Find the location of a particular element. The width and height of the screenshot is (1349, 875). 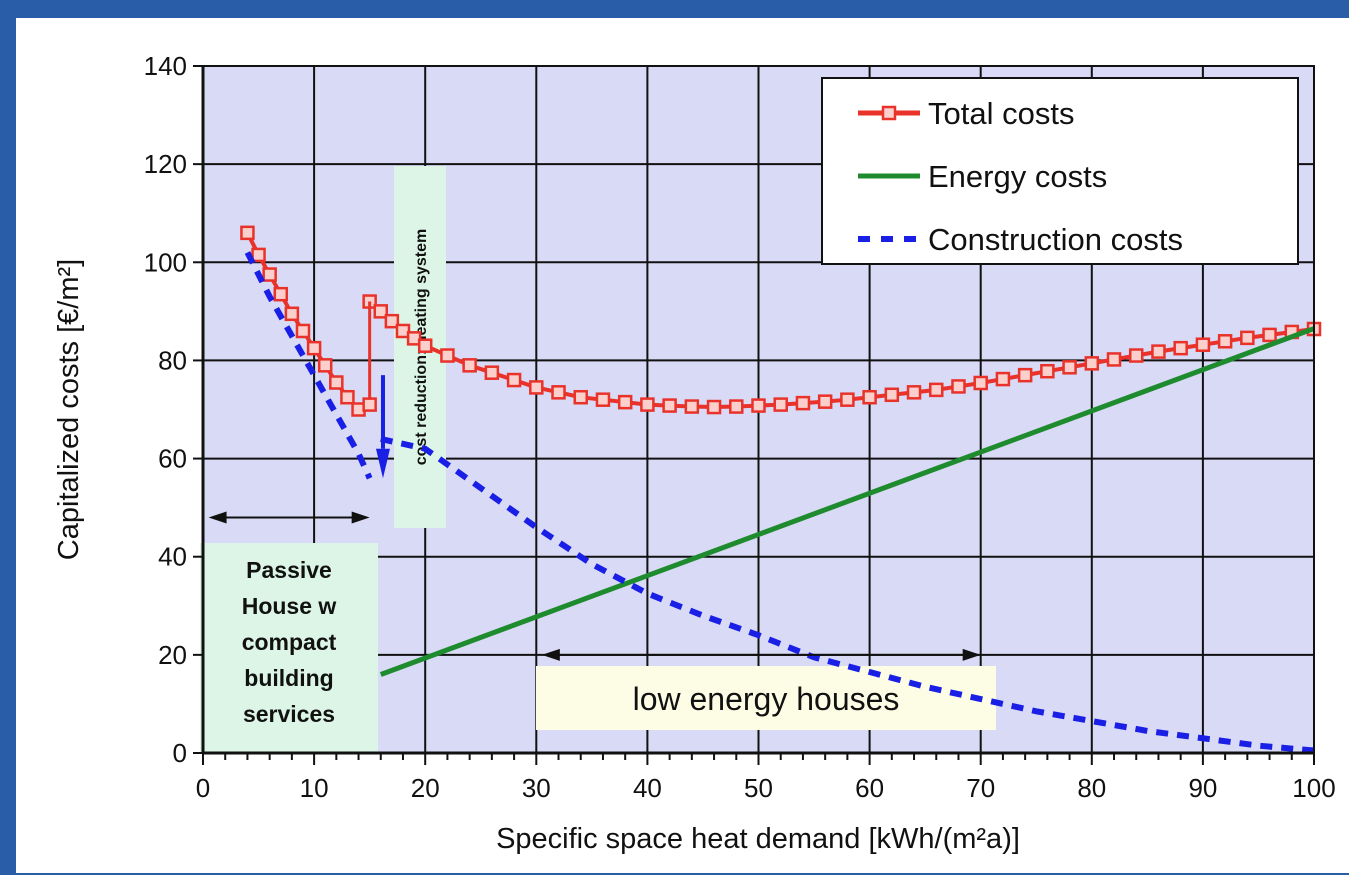

passive-house-range-arrow-head-right is located at coordinates (360, 517).